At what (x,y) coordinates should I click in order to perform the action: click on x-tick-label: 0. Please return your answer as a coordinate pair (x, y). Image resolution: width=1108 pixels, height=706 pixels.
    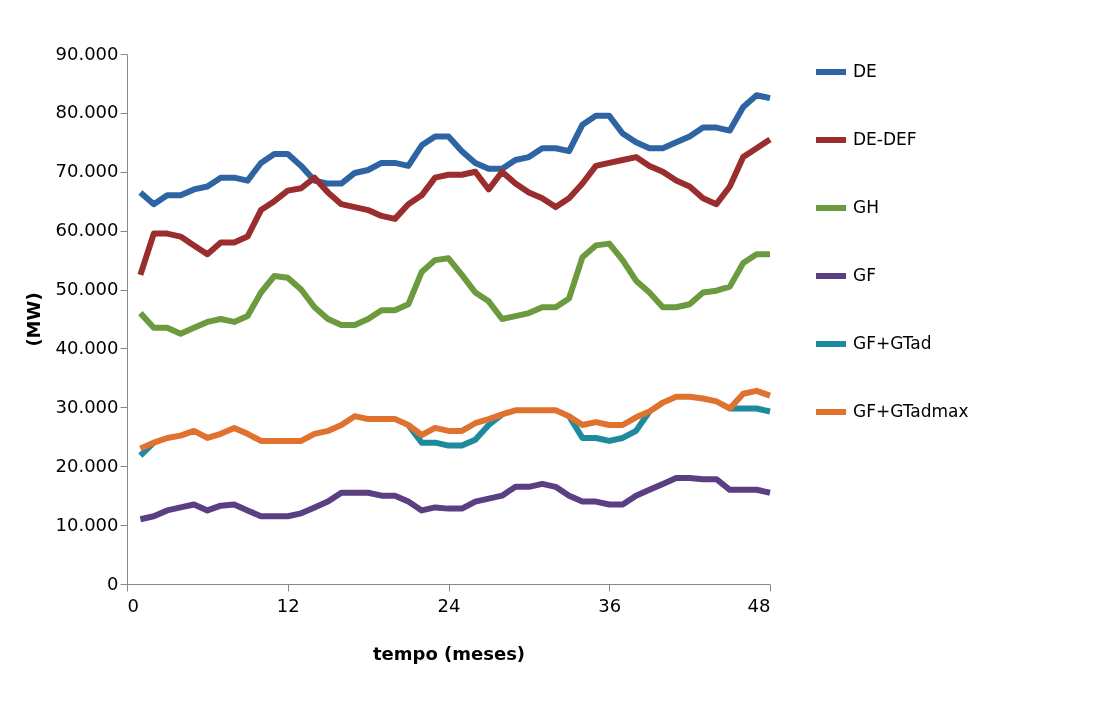
    Looking at the image, I should click on (133, 605).